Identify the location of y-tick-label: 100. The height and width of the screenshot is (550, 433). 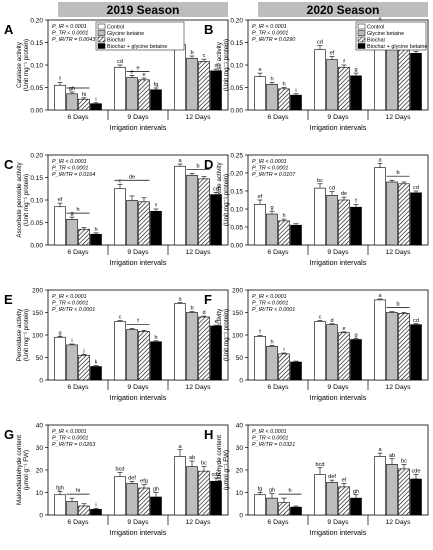
(37, 336).